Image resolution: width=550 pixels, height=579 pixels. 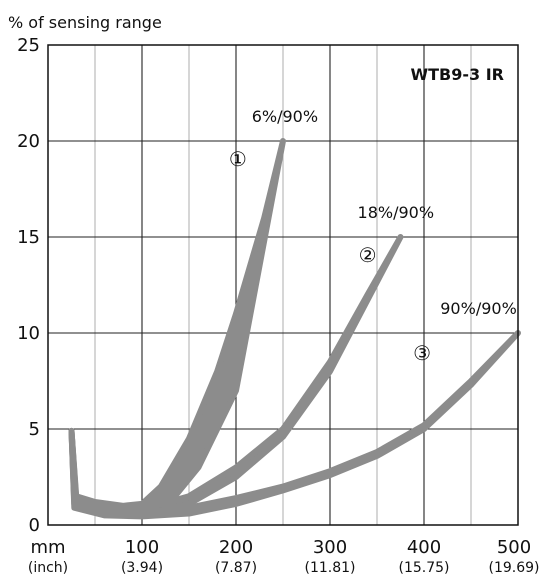 I want to click on x-tick-label: 300, so click(x=330, y=547).